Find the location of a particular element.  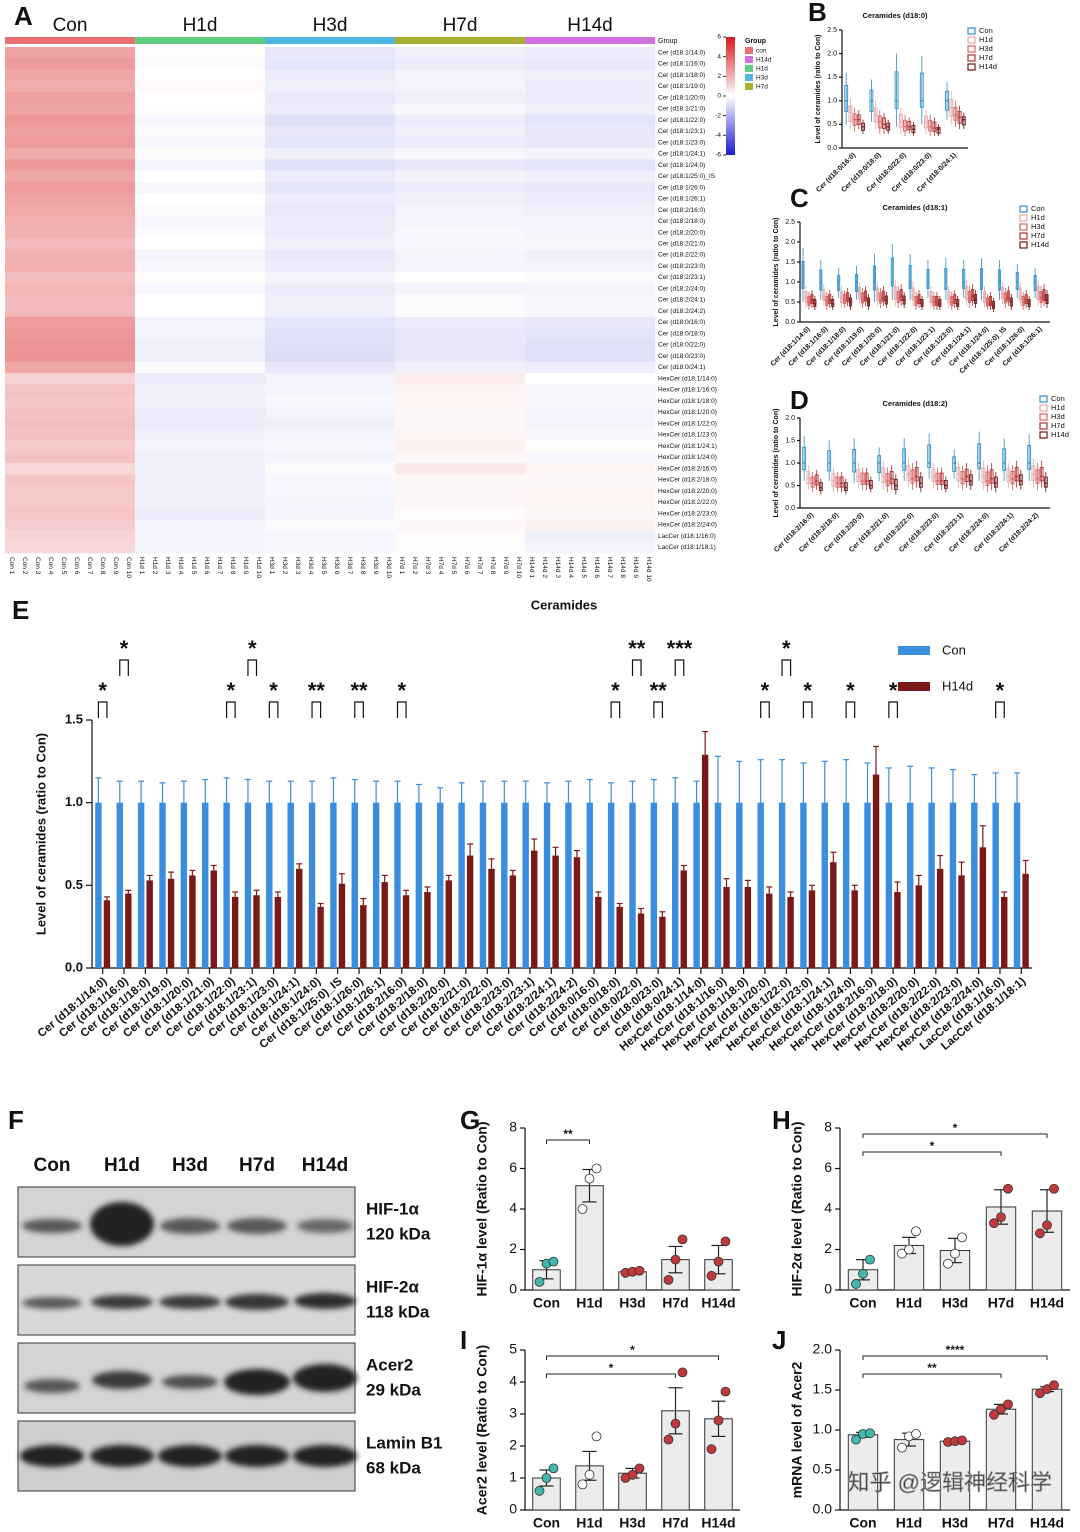

chart-title: Ceramides is located at coordinates (564, 604).